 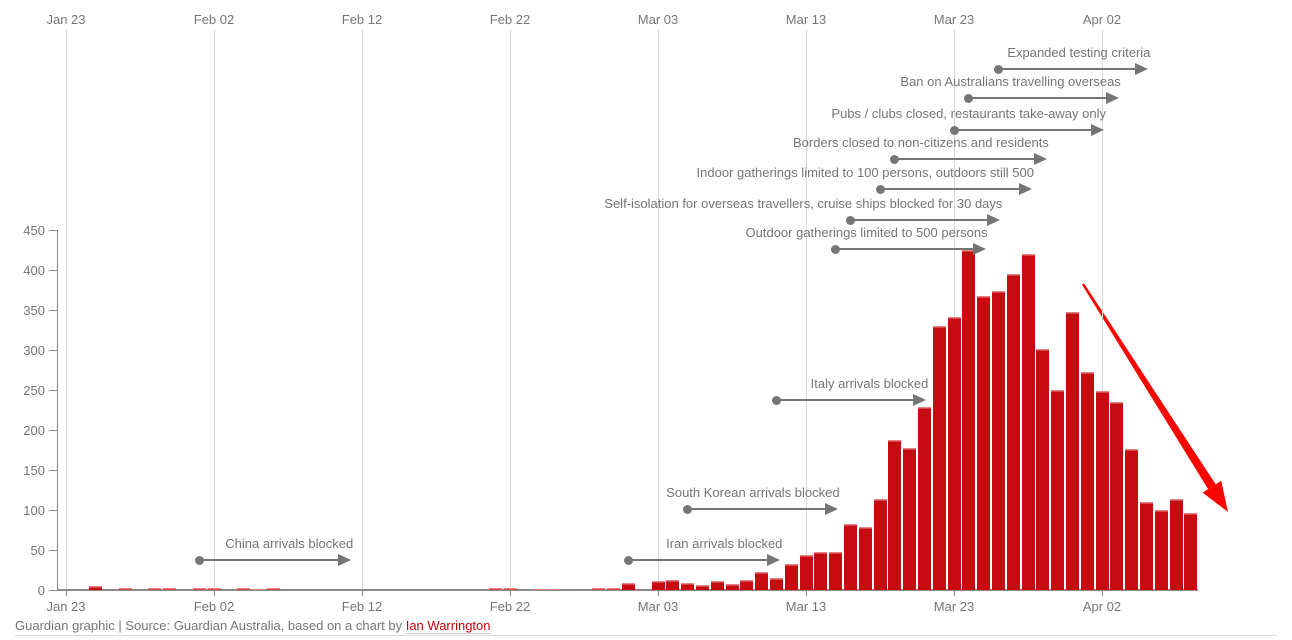 I want to click on y-axis-label: 250, so click(x=34, y=390).